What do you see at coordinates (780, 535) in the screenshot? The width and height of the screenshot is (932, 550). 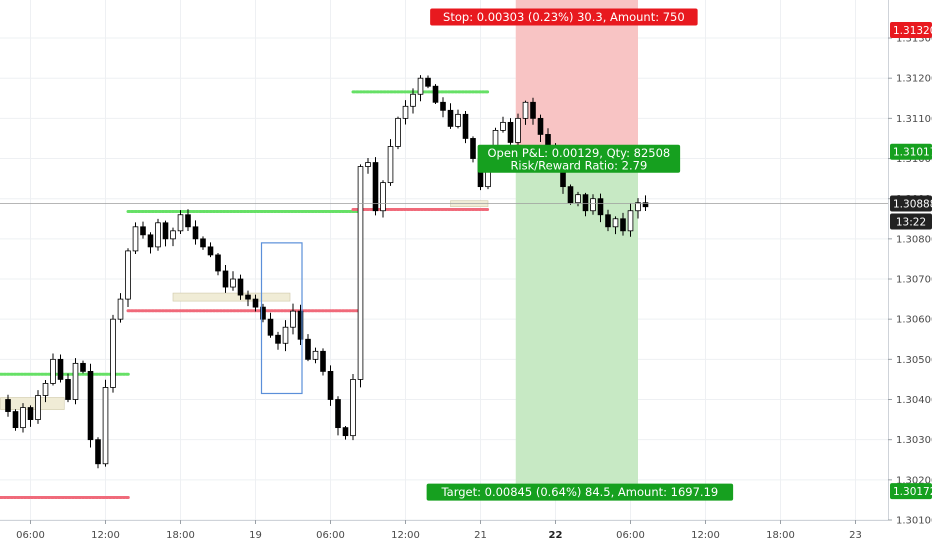 I see `x-tick-label: 18:00` at bounding box center [780, 535].